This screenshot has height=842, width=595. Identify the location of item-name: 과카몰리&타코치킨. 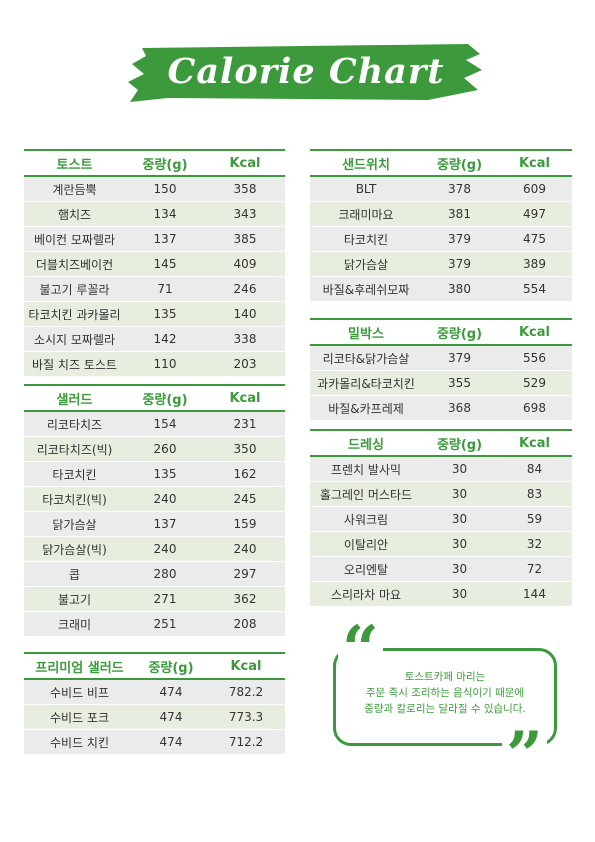
(366, 383).